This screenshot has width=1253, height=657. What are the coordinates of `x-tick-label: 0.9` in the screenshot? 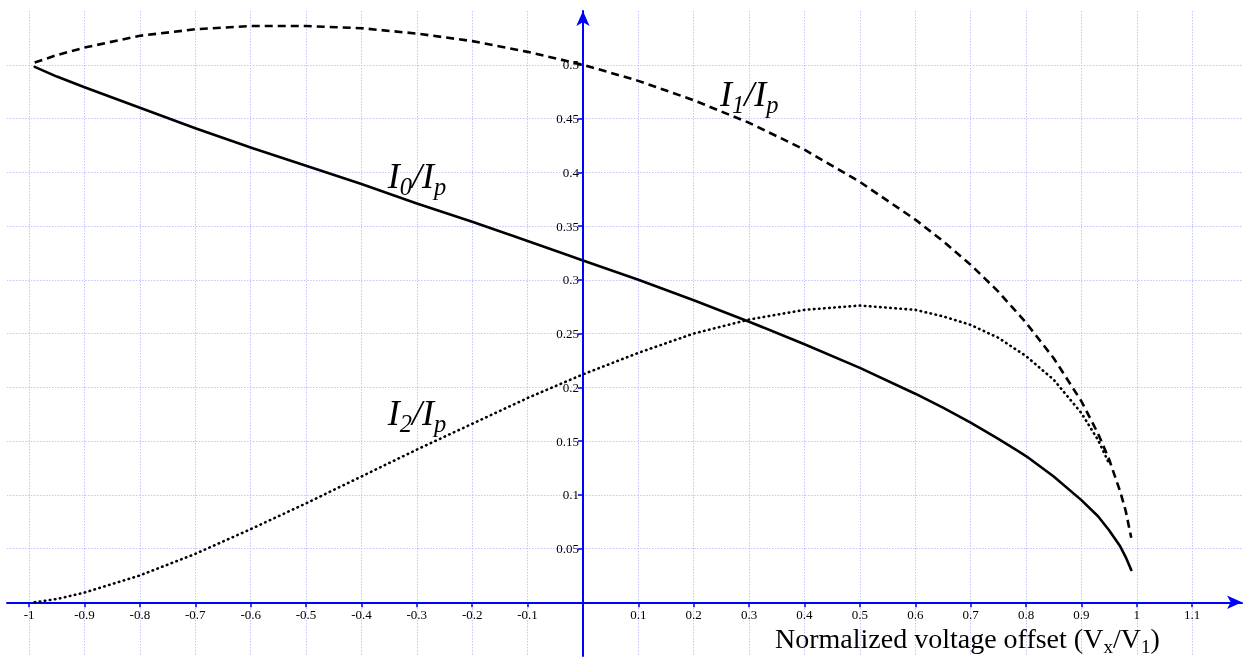 It's located at (1081, 615).